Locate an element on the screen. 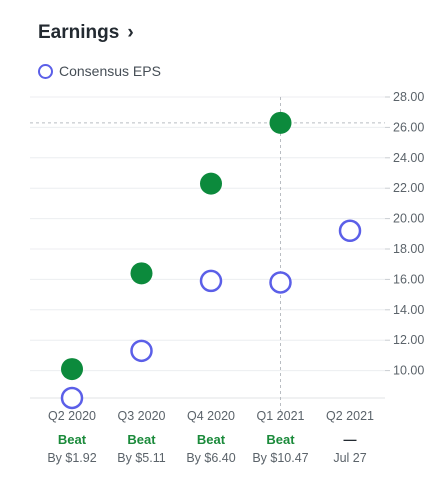  x-tick-label: Q4 2020 is located at coordinates (211, 416).